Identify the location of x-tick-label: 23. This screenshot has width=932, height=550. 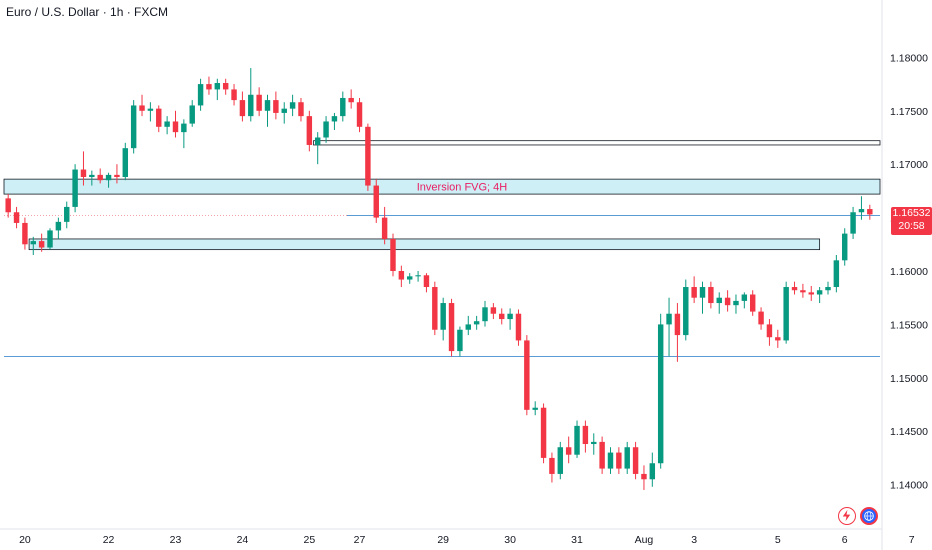
(176, 540).